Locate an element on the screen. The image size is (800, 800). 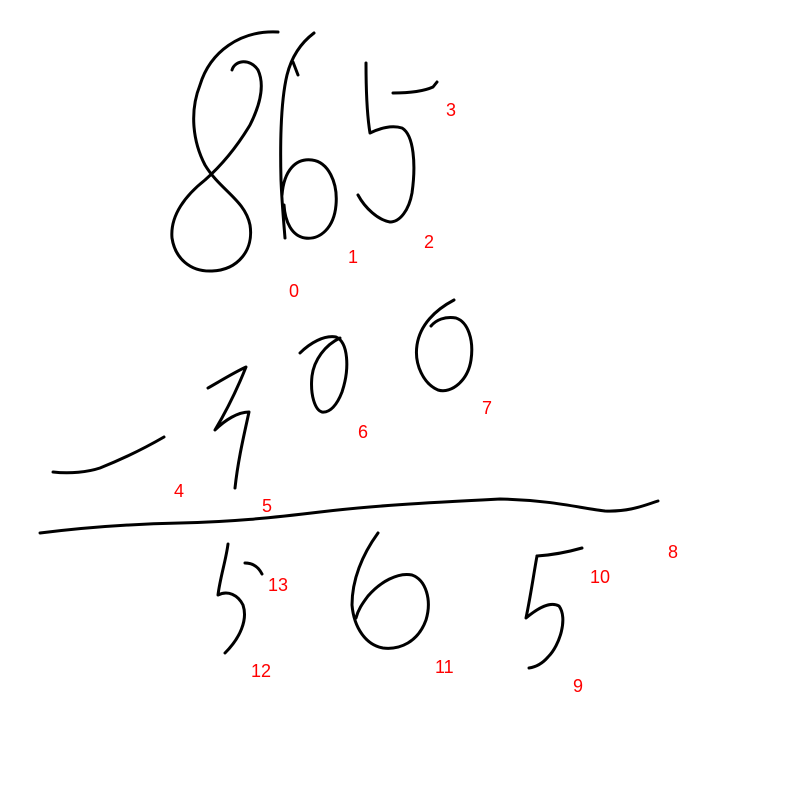
stroke-label-6: 6 is located at coordinates (363, 432).